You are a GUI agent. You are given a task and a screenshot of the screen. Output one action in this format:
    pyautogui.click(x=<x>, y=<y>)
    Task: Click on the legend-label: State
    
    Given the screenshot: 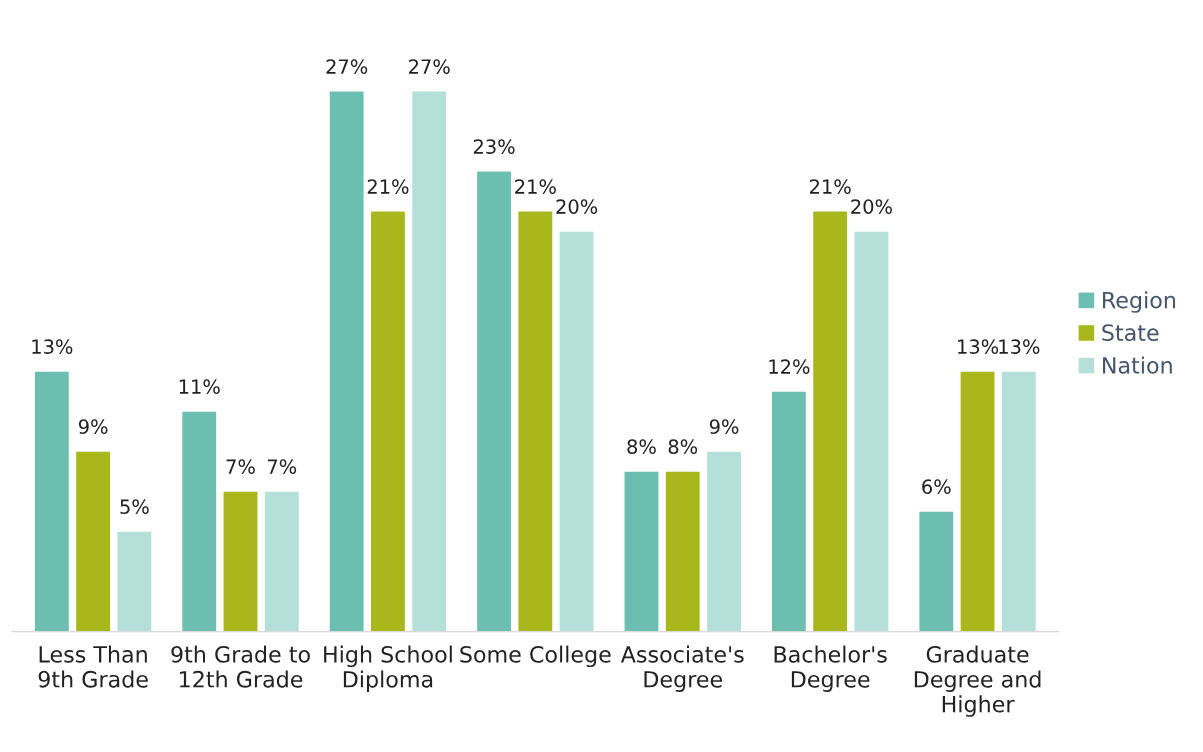 What is the action you would take?
    pyautogui.click(x=1130, y=333)
    